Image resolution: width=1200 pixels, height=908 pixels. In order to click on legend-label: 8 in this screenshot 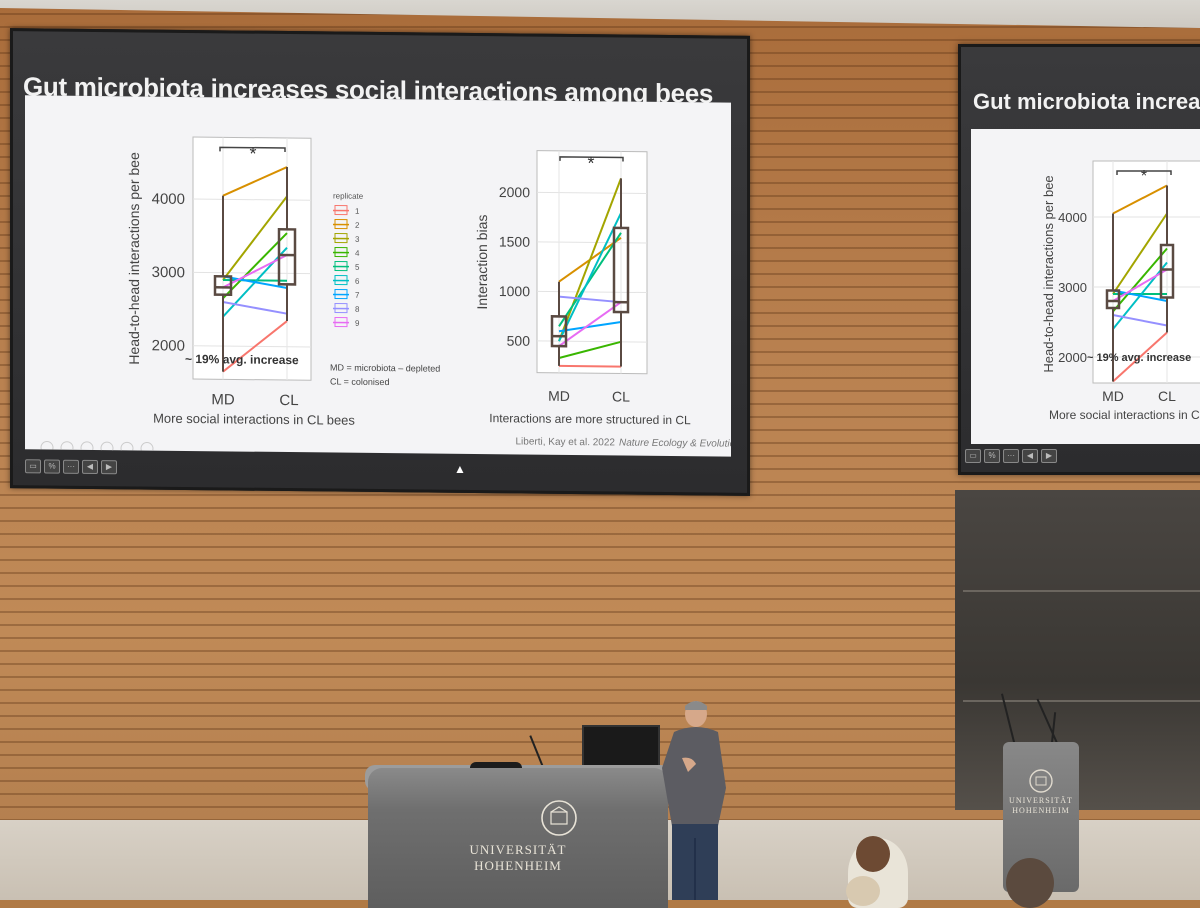, I will do `click(357, 309)`.